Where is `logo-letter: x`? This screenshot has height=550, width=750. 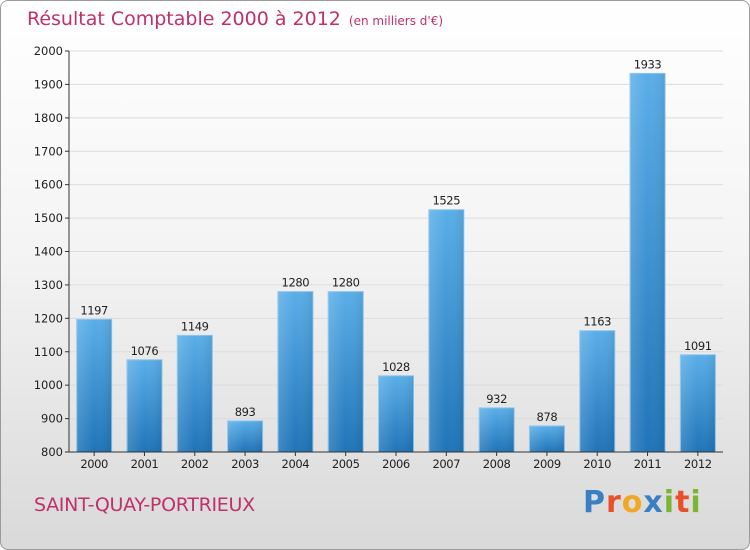
logo-letter: x is located at coordinates (653, 502).